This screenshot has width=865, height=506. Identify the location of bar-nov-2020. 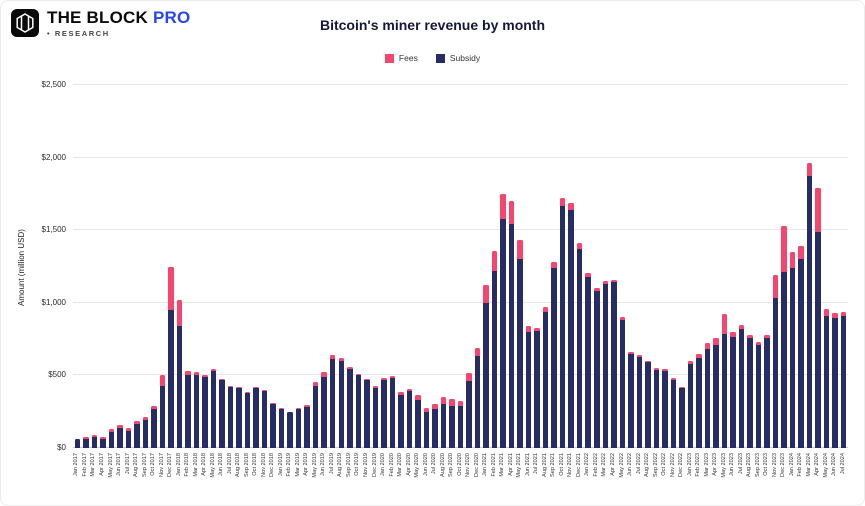
(469, 410).